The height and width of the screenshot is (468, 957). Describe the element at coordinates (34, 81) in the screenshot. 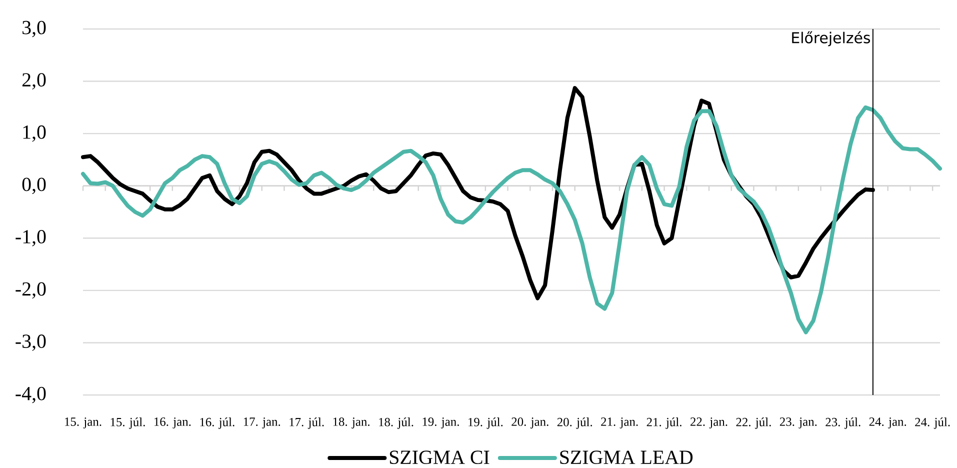

I see `y-tick-label: 2,0` at that location.